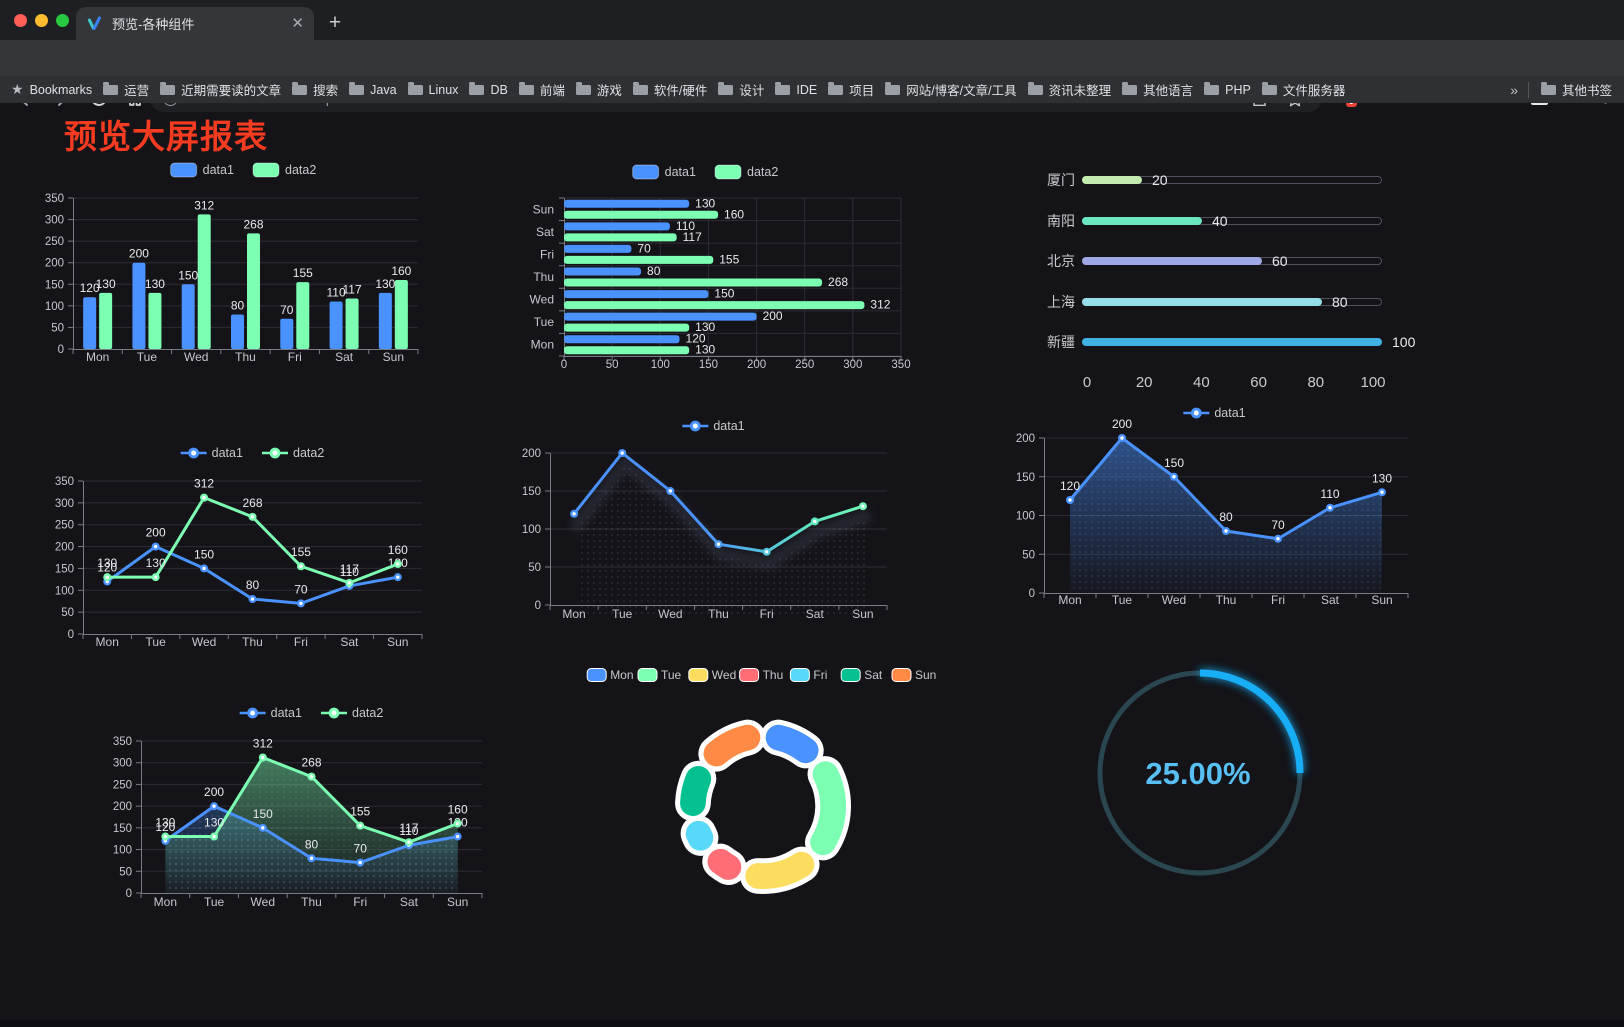 This screenshot has width=1624, height=1027. I want to click on bookmark-item: 近期需要读的文章, so click(220, 89).